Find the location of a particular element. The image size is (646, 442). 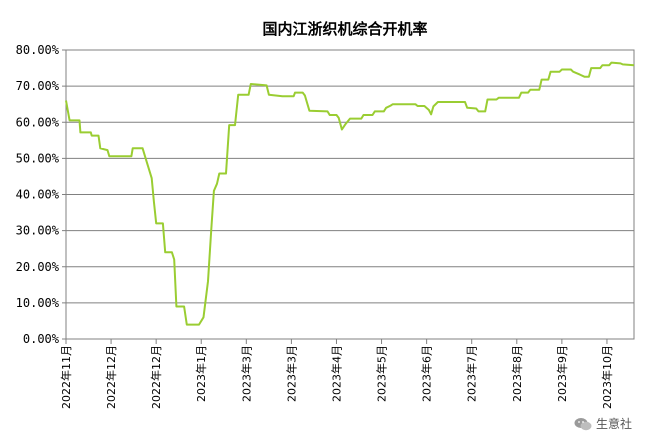

y-tick-label: 40.00% is located at coordinates (38, 195).